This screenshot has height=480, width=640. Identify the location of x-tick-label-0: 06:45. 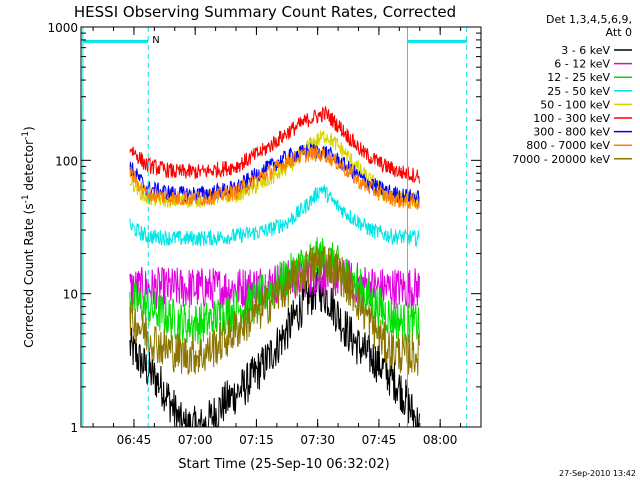
(134, 440).